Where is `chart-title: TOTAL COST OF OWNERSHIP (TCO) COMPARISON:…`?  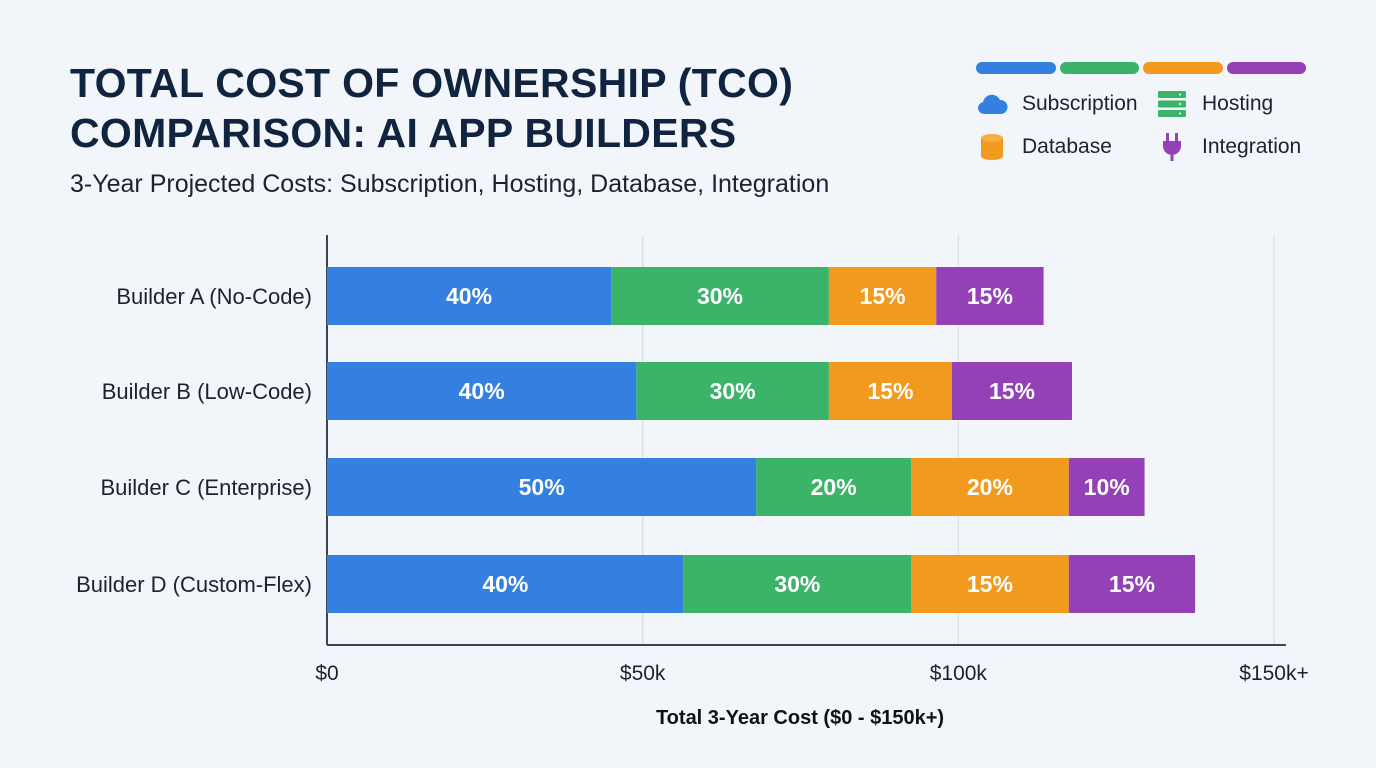 chart-title: TOTAL COST OF OWNERSHIP (TCO) COMPARISON:… is located at coordinates (431, 108).